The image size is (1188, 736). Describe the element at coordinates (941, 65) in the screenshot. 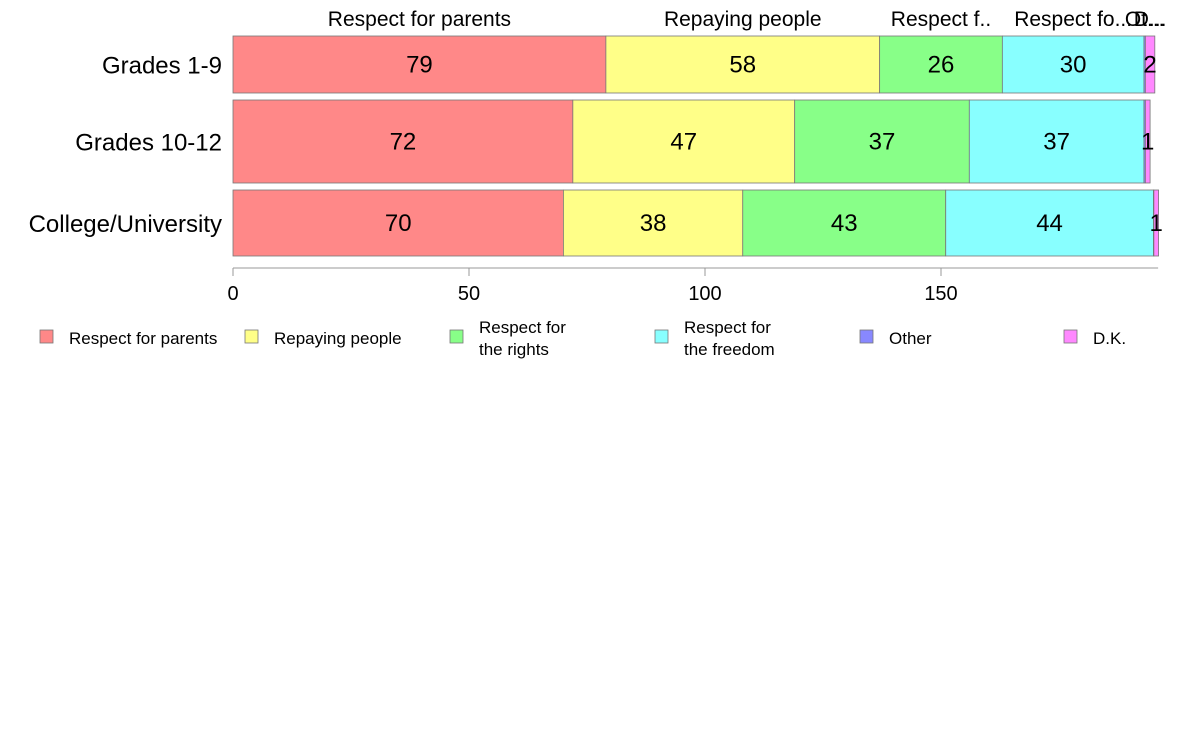

I see `data-label-grades-1-9-respect-for-the-rights: 26` at that location.